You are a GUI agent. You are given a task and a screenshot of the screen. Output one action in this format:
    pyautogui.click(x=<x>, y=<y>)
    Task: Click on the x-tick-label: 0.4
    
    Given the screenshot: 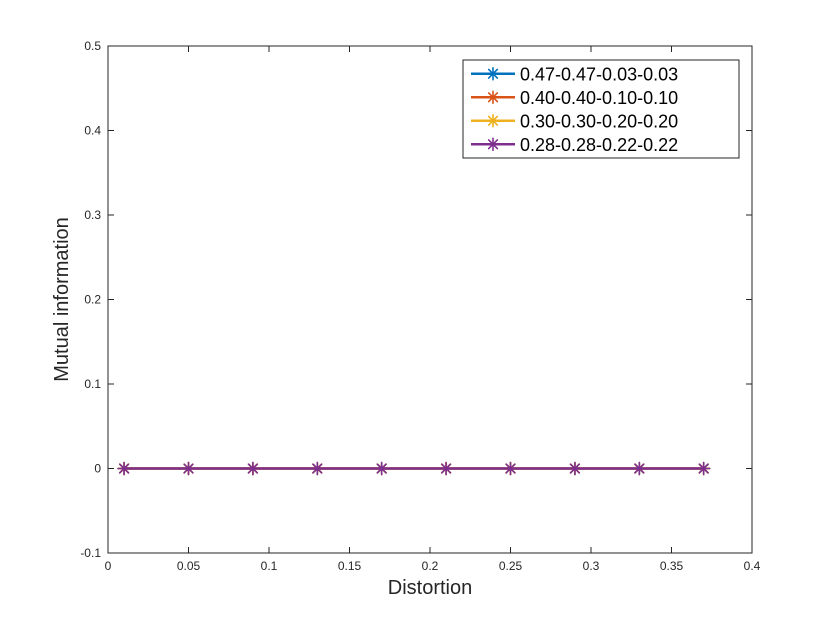 What is the action you would take?
    pyautogui.click(x=752, y=566)
    